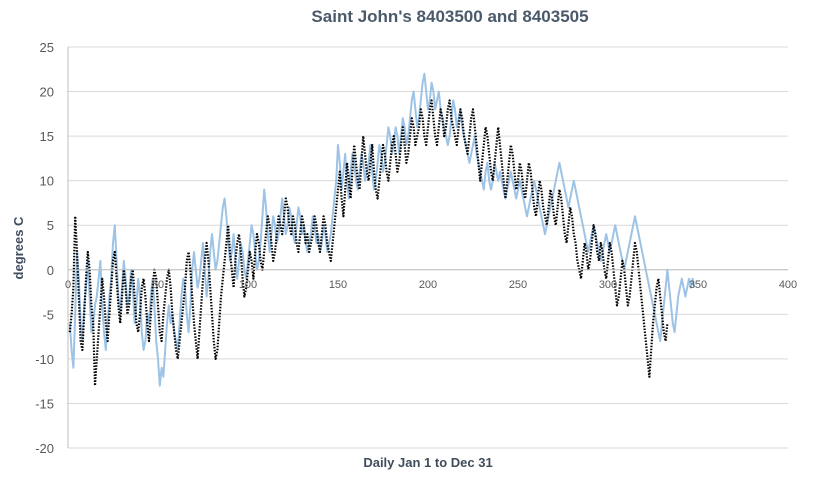  I want to click on chart-title: Saint John's 8403500 and 8403505, so click(449, 16).